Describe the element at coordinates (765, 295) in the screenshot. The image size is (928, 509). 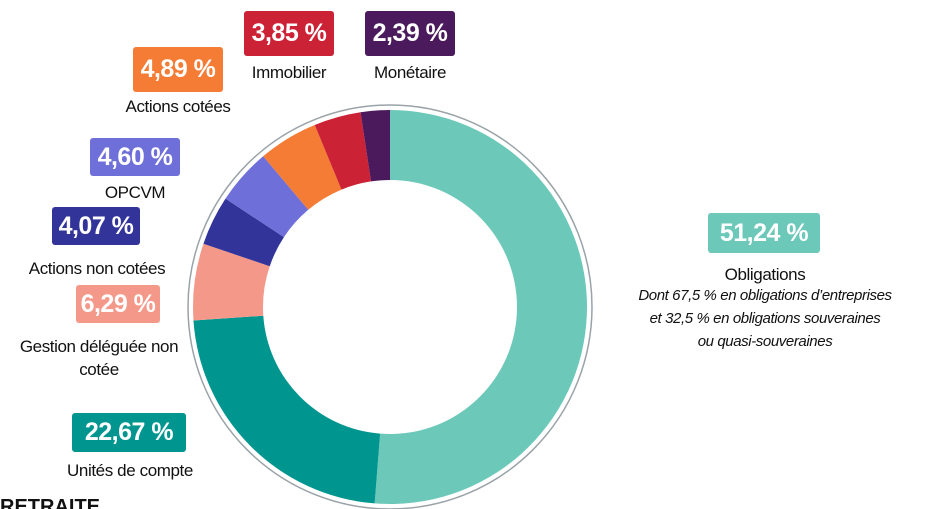
I see `note-line: Dont 67,5 % en obligations d’entreprises` at that location.